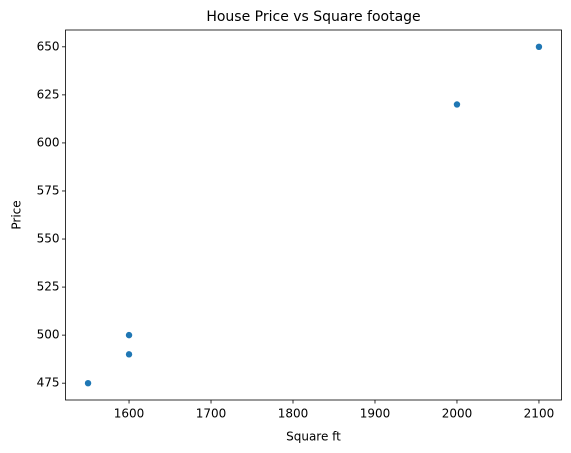  I want to click on y-tick-label: 600, so click(48, 142).